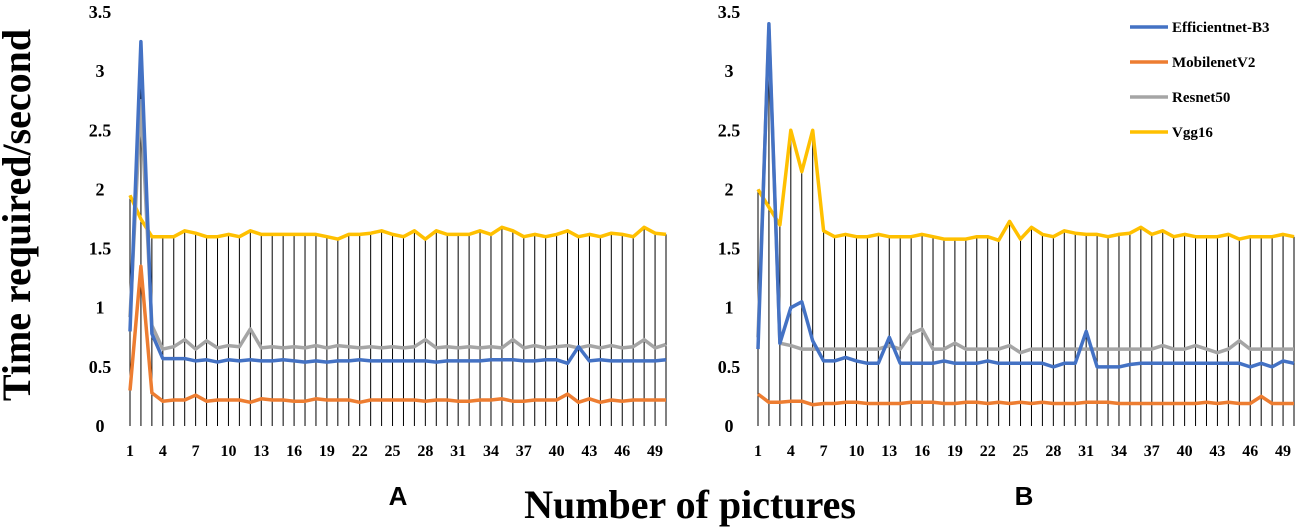 This screenshot has height=530, width=1299. What do you see at coordinates (398, 496) in the screenshot?
I see `panel-label-a: A` at bounding box center [398, 496].